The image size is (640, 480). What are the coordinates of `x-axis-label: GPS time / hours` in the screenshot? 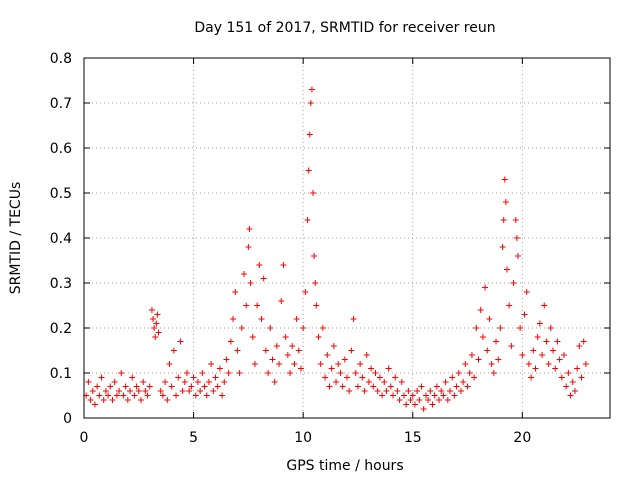 It's located at (344, 466).